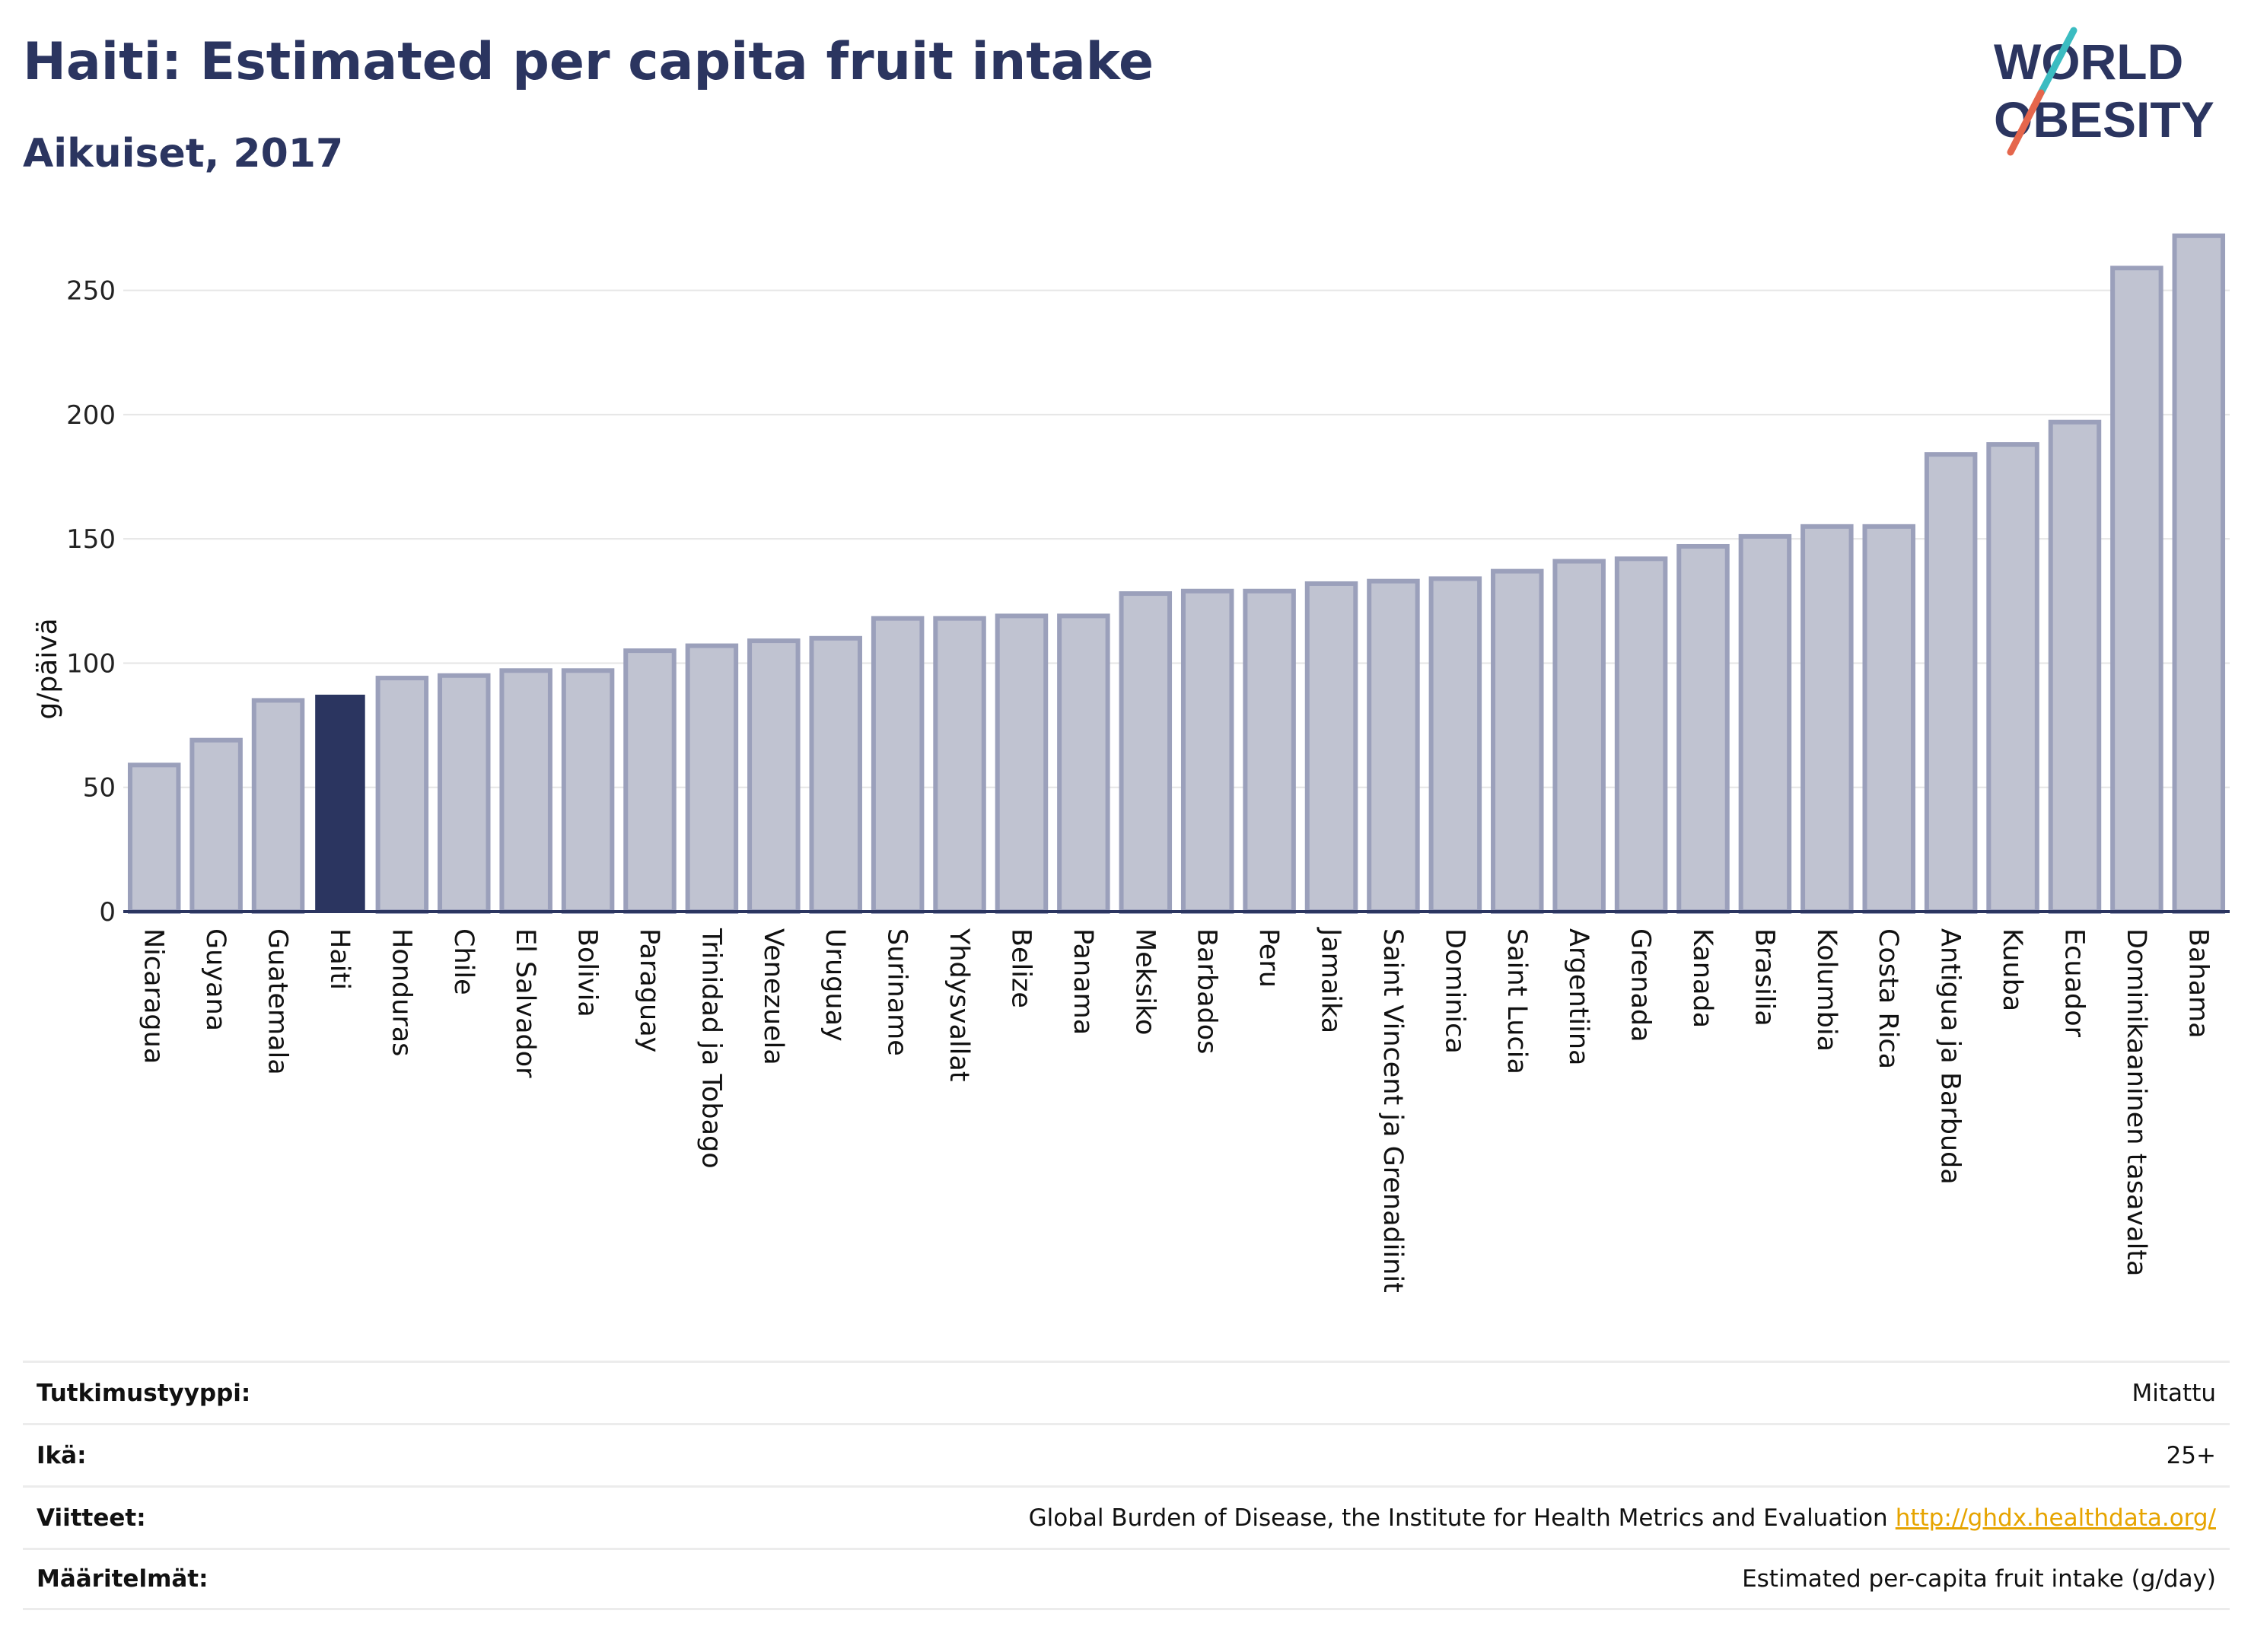 Image resolution: width=2251 pixels, height=1652 pixels. Describe the element at coordinates (587, 973) in the screenshot. I see `x-tick-label: Bolivia` at that location.